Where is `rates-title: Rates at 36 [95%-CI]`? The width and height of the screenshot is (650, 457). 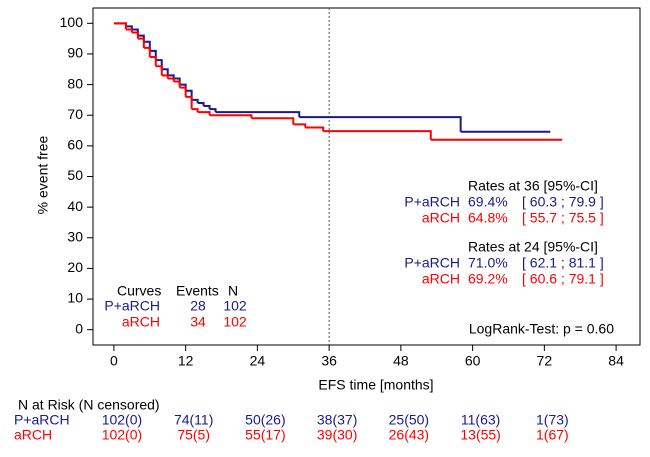 rates-title: Rates at 36 [95%-CI] is located at coordinates (533, 186).